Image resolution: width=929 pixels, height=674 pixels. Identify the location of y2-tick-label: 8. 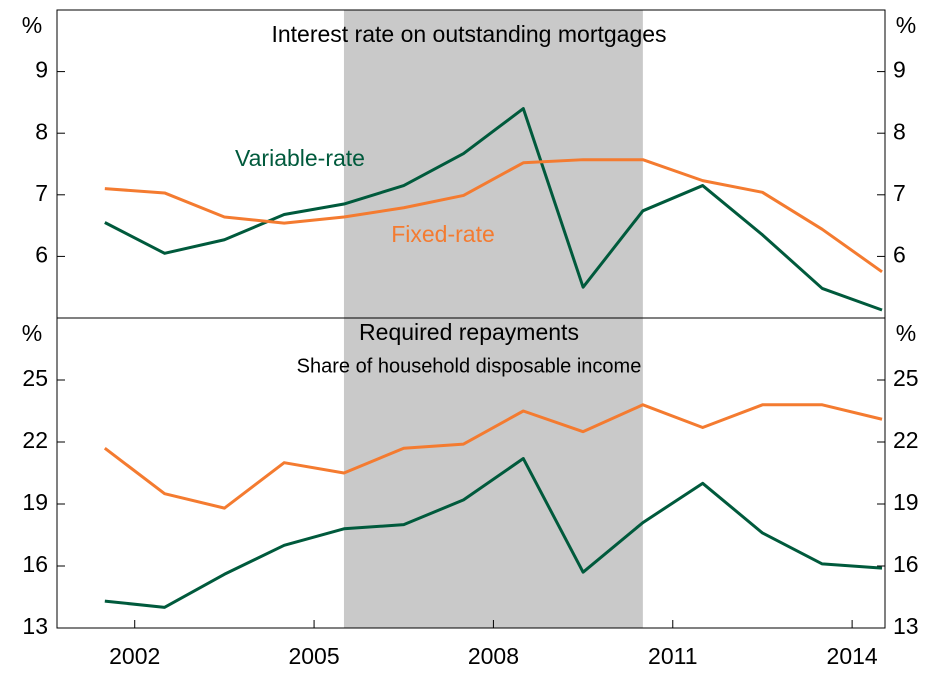
(899, 131).